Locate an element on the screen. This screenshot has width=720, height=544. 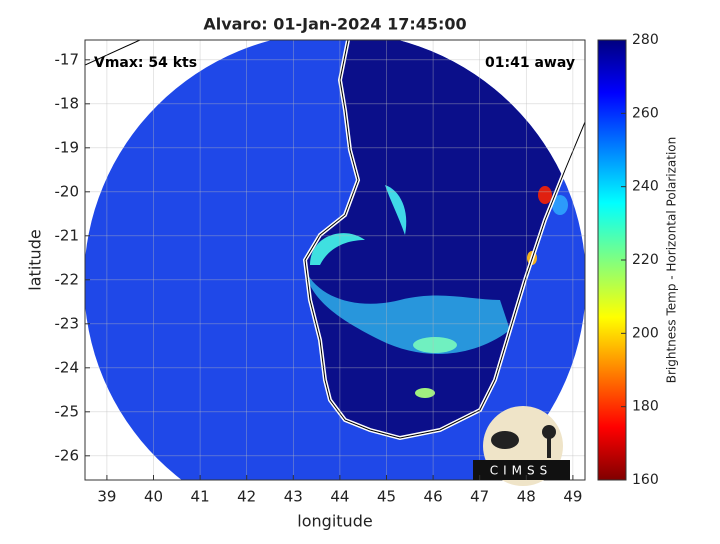
colorbar-tick-label: 200 is located at coordinates (645, 333).